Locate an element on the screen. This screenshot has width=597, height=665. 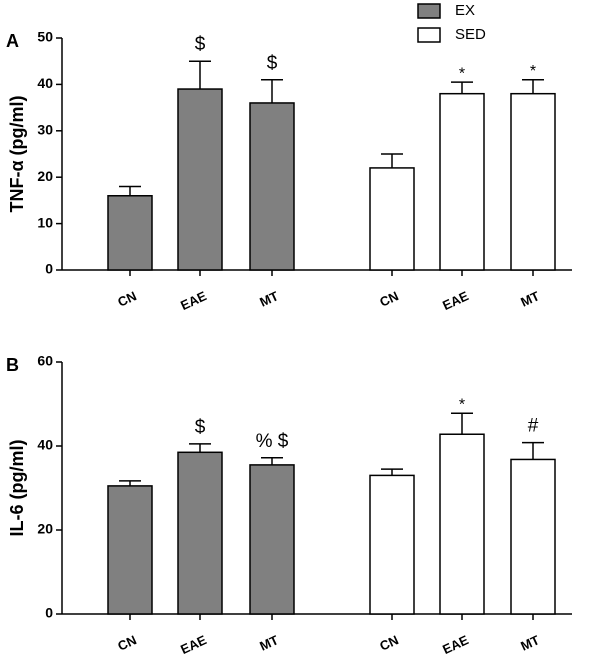
y-axis-title: IL-6 (pg/ml) is located at coordinates (17, 488).